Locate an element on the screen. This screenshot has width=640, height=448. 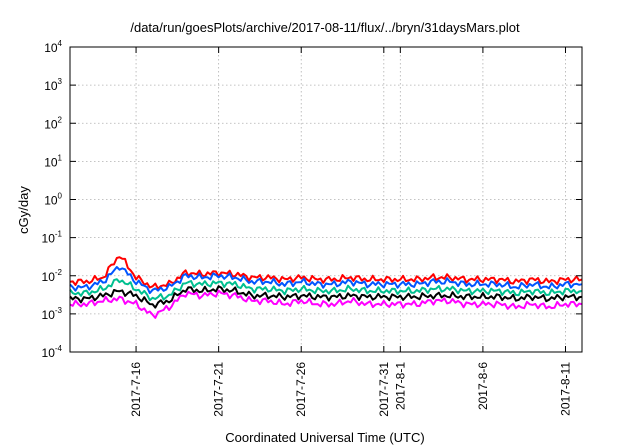
y-tick-label: 10⁰ is located at coordinates (53, 200).